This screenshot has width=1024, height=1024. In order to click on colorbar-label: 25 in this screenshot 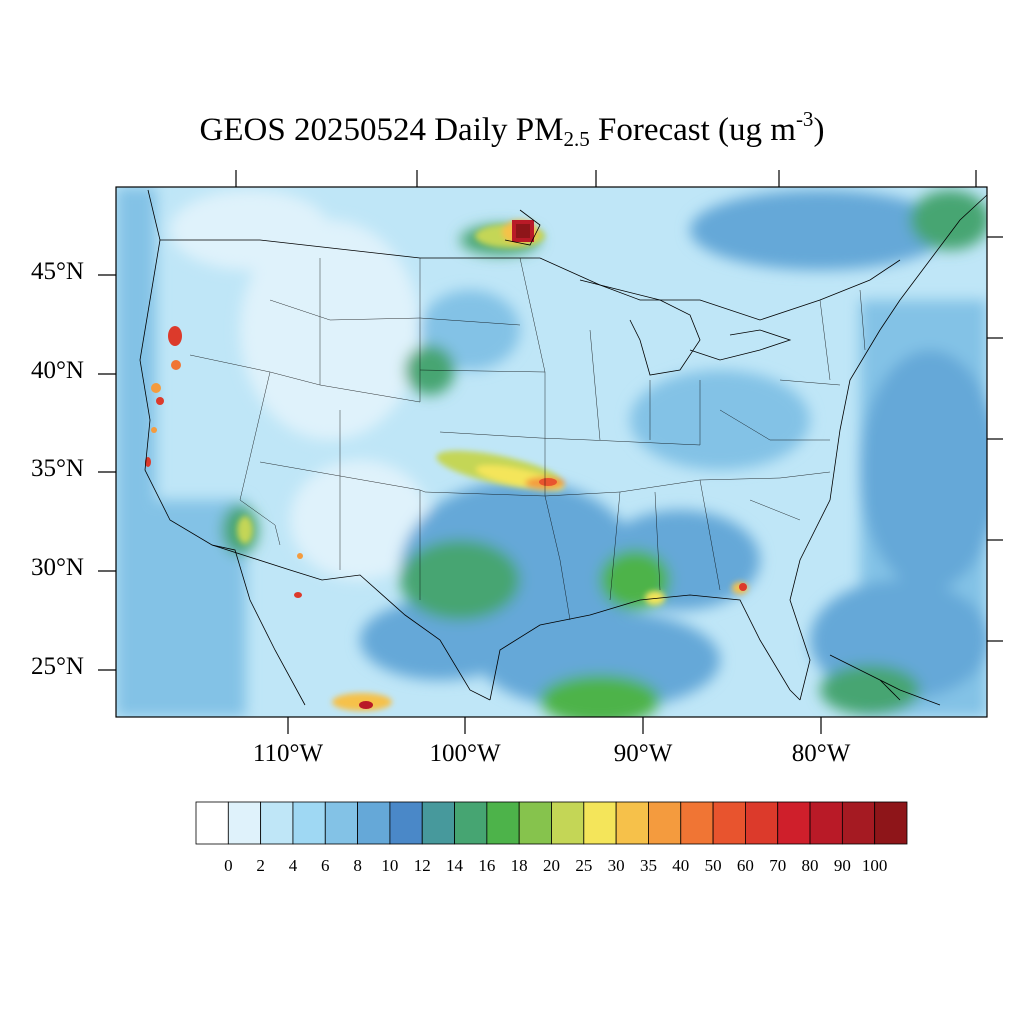, I will do `click(584, 865)`.